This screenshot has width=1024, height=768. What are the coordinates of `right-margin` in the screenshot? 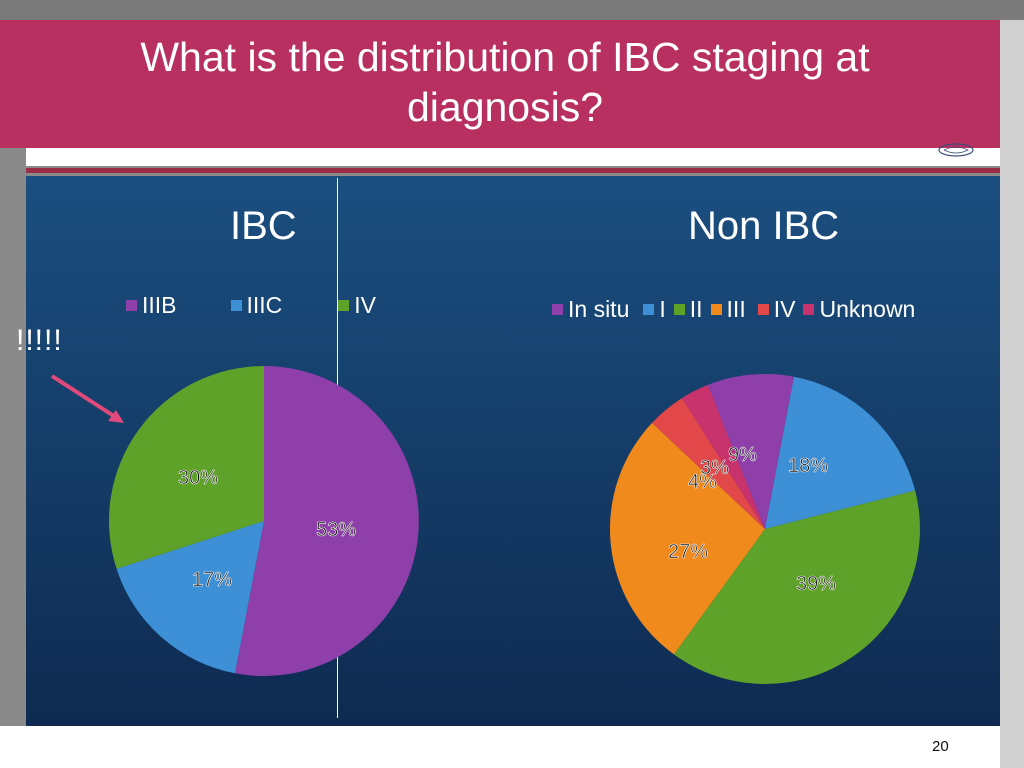 It's located at (1012, 394).